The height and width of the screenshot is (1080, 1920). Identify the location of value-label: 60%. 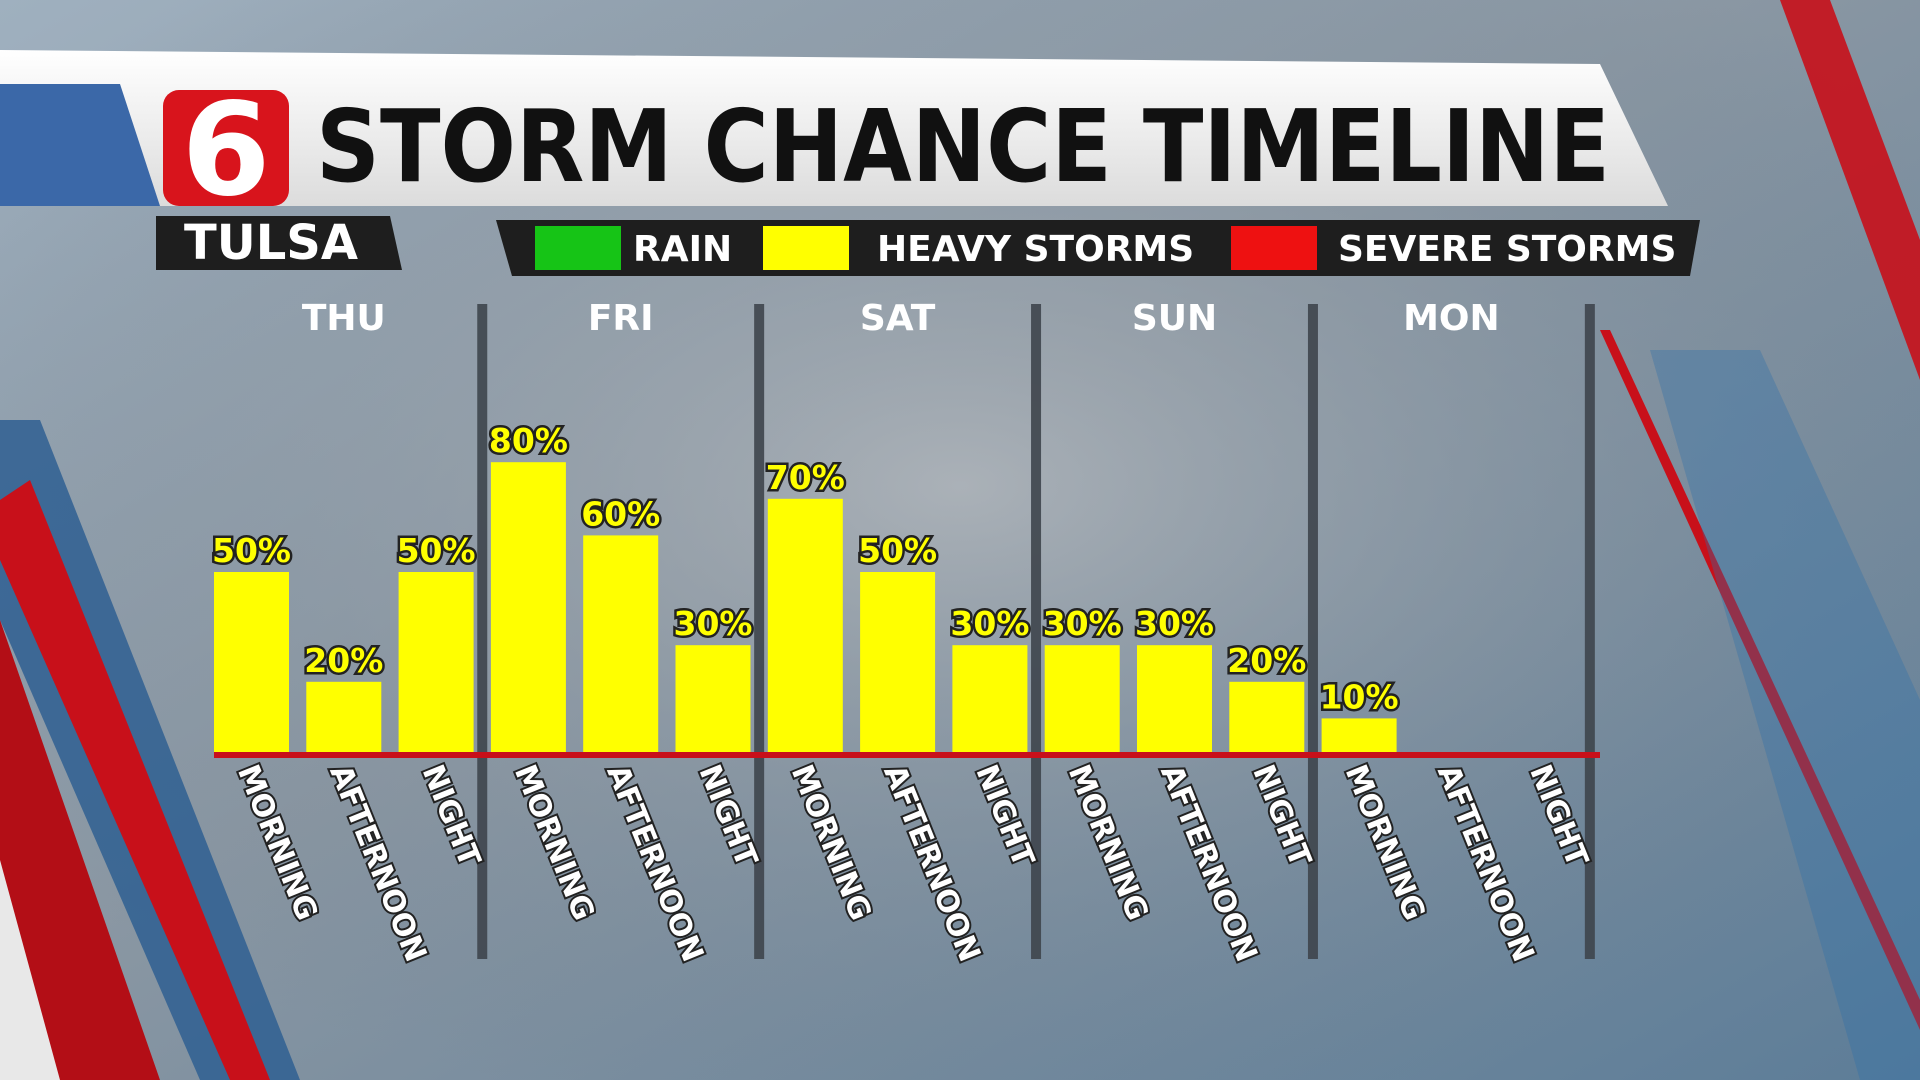
(620, 513).